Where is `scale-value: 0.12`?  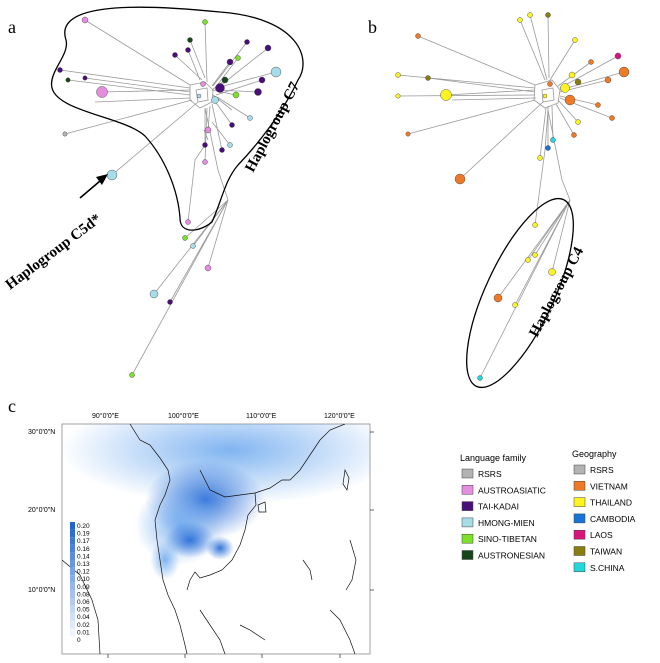
scale-value: 0.12 is located at coordinates (83, 572).